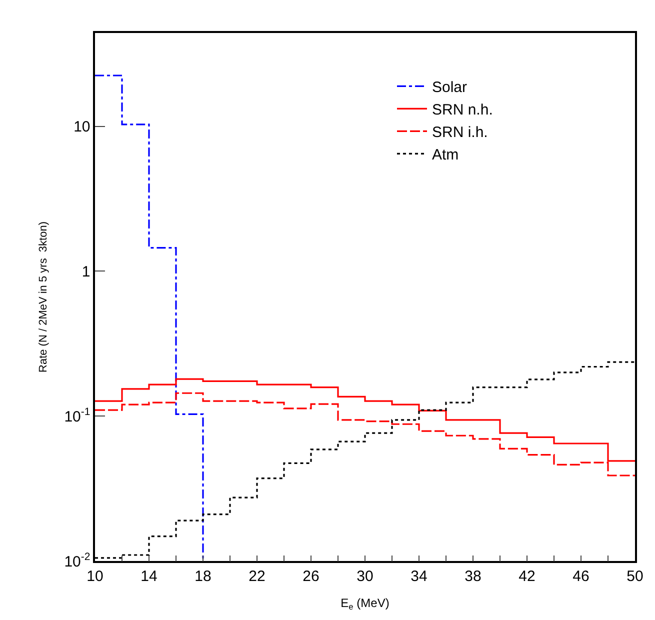 This screenshot has width=655, height=620. I want to click on legend-label: SRN i.h., so click(460, 133).